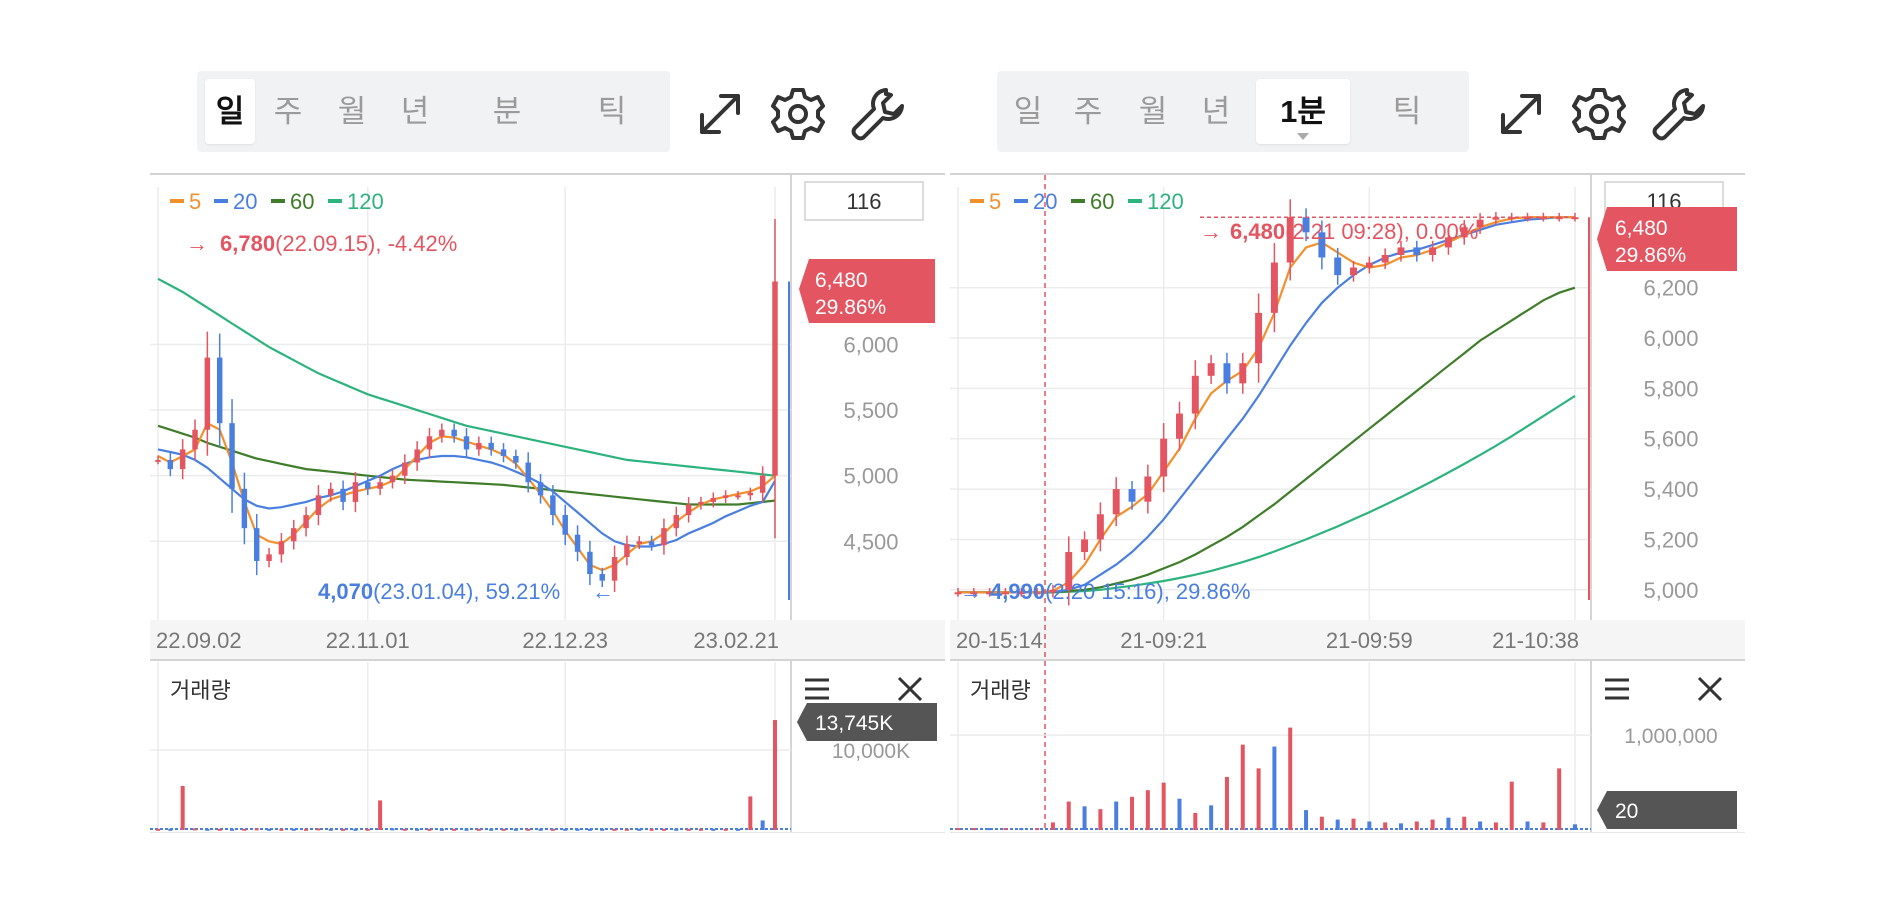  I want to click on right-tab-year: 년, so click(1216, 111).